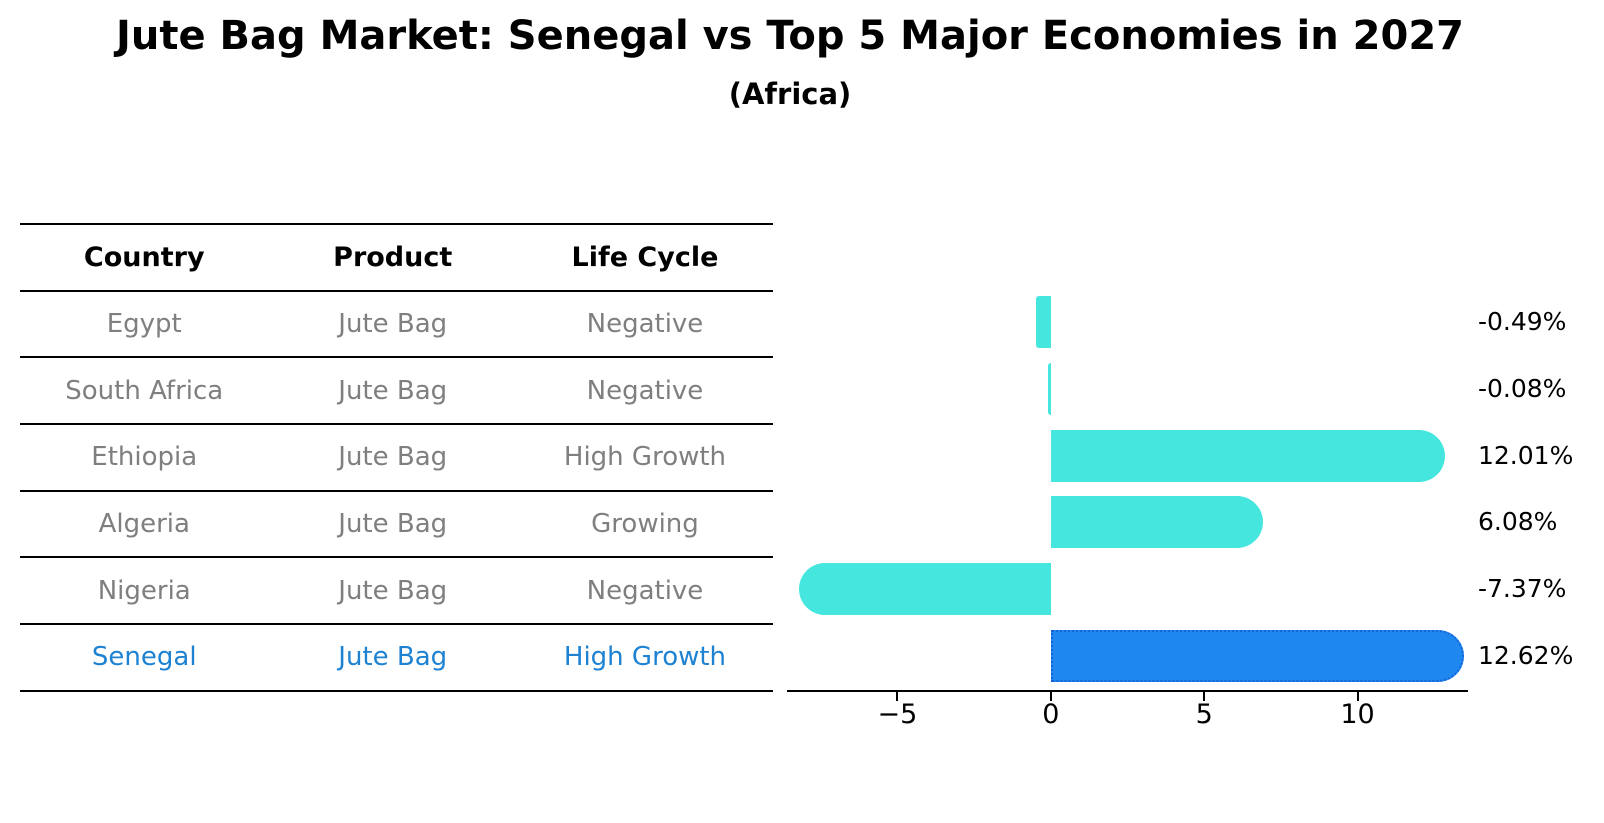  I want to click on bar-south-africa, so click(1049, 388).